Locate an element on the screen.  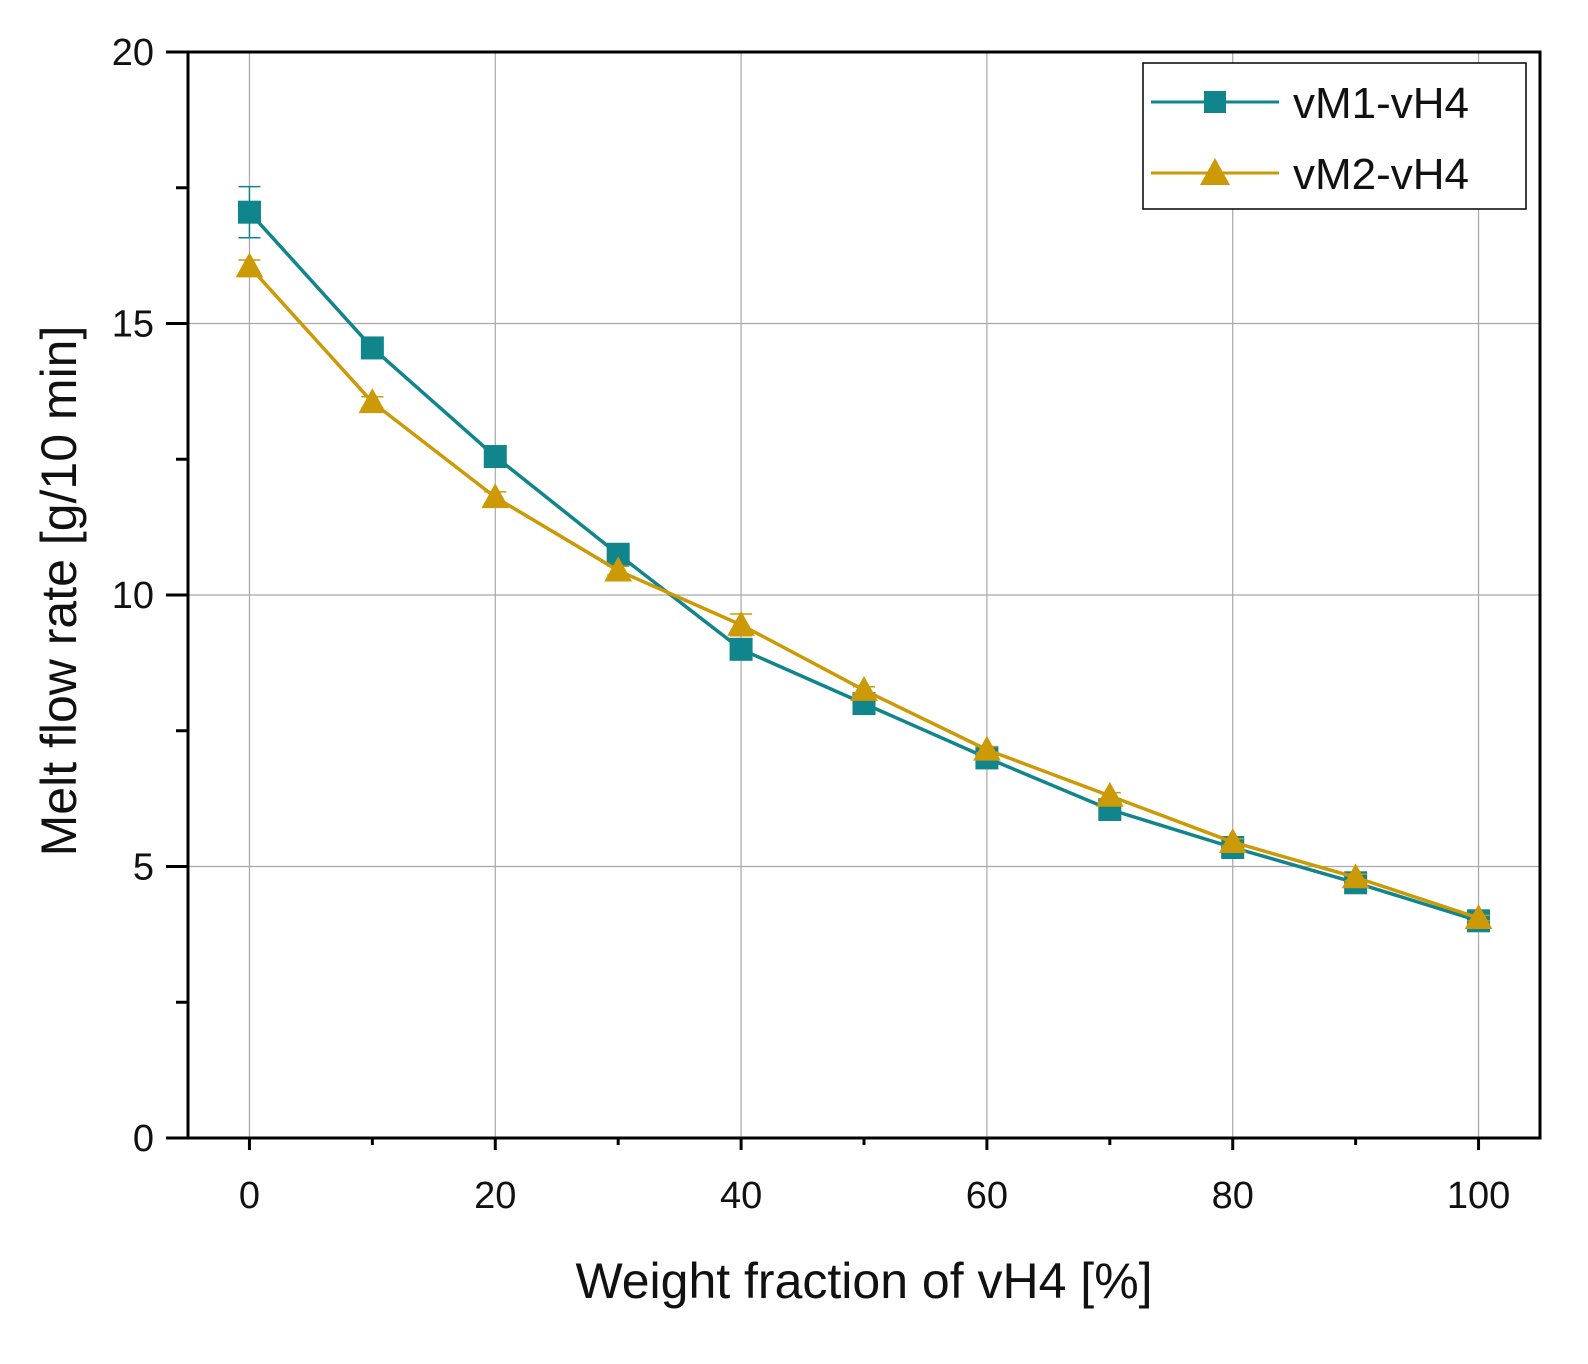
x-tick-label: 80 is located at coordinates (1233, 1196).